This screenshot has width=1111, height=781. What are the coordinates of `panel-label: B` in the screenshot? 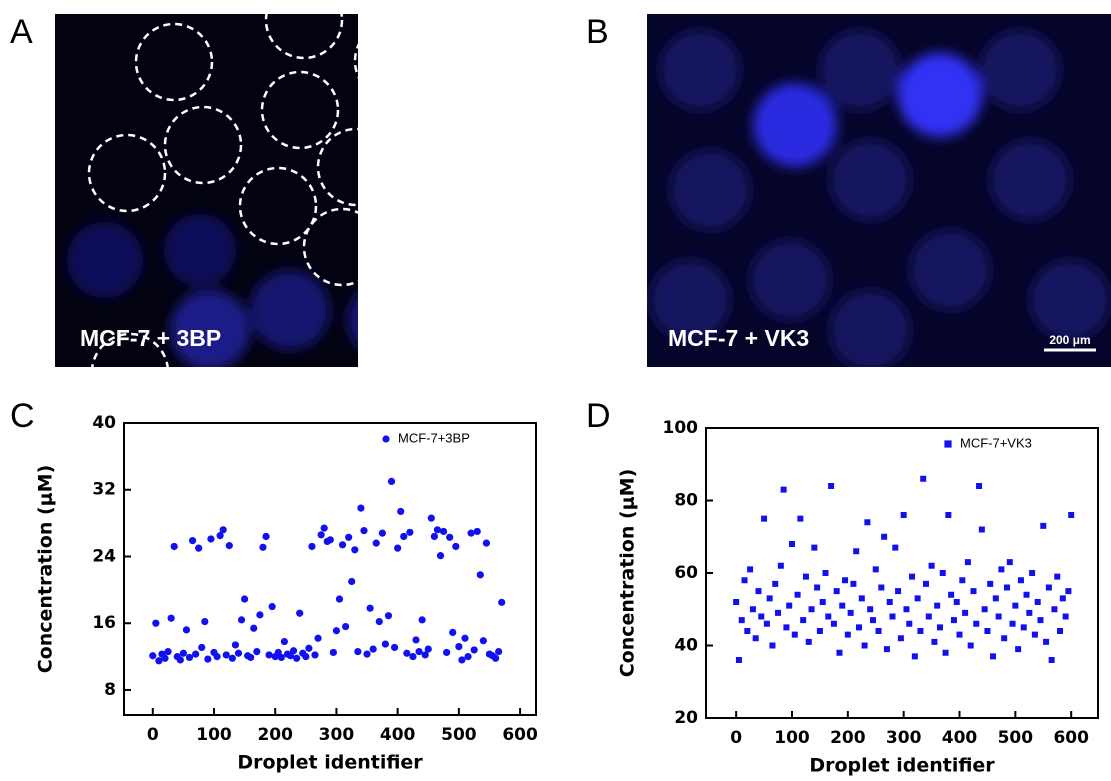 It's located at (597, 32).